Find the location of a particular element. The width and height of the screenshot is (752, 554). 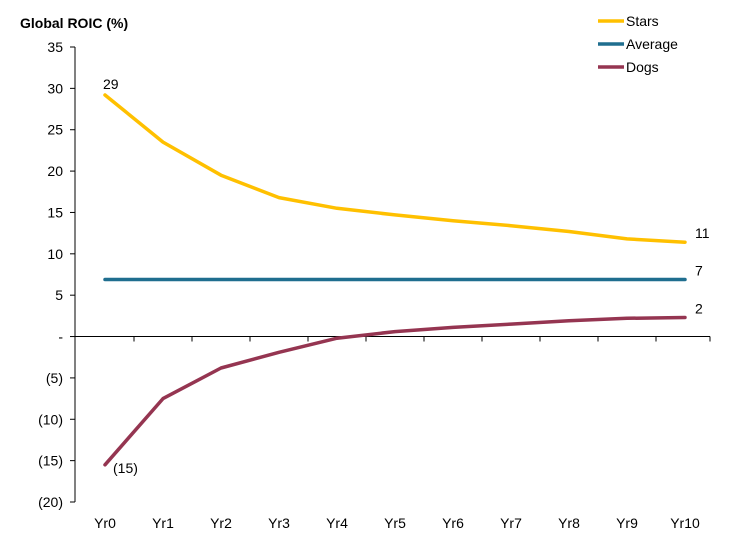

data-label: (15) is located at coordinates (125, 468).